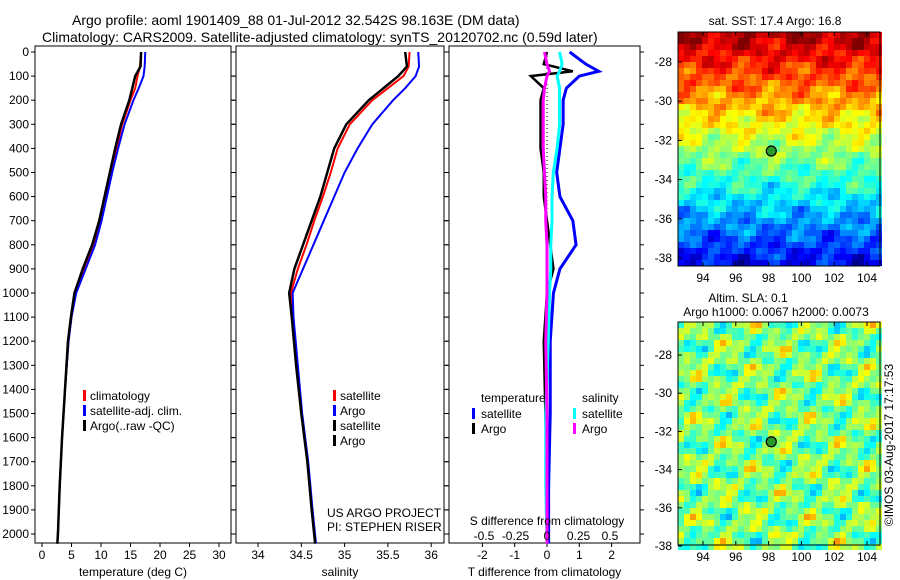 The image size is (900, 580). What do you see at coordinates (611, 555) in the screenshot?
I see `x-tick-label: 2` at bounding box center [611, 555].